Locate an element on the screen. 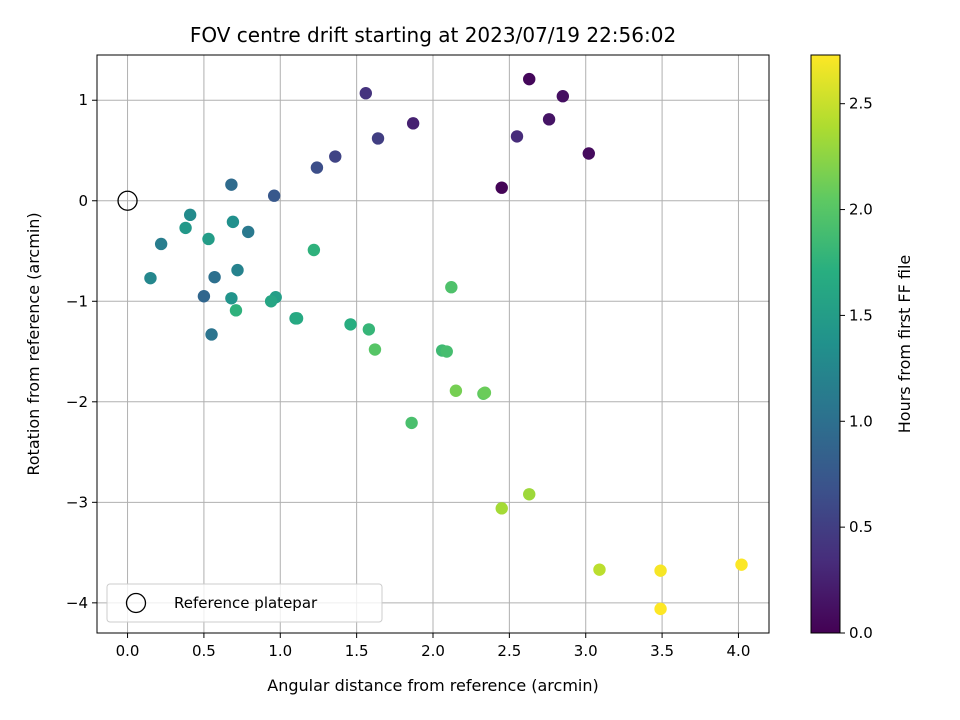 The width and height of the screenshot is (960, 720). legend-label: Reference platepar is located at coordinates (246, 603).